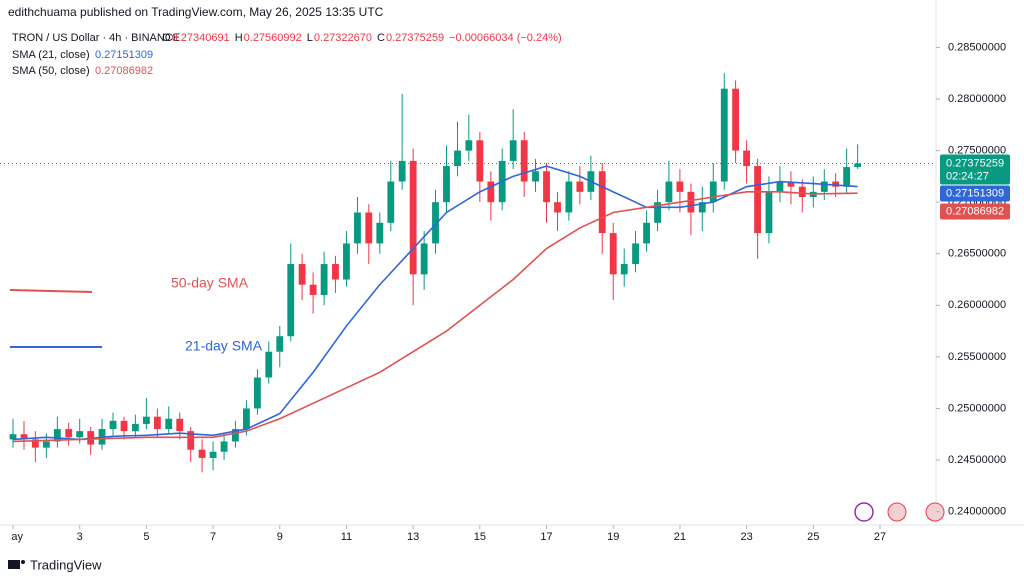  I want to click on legend-value: 0.27086982, so click(124, 71).